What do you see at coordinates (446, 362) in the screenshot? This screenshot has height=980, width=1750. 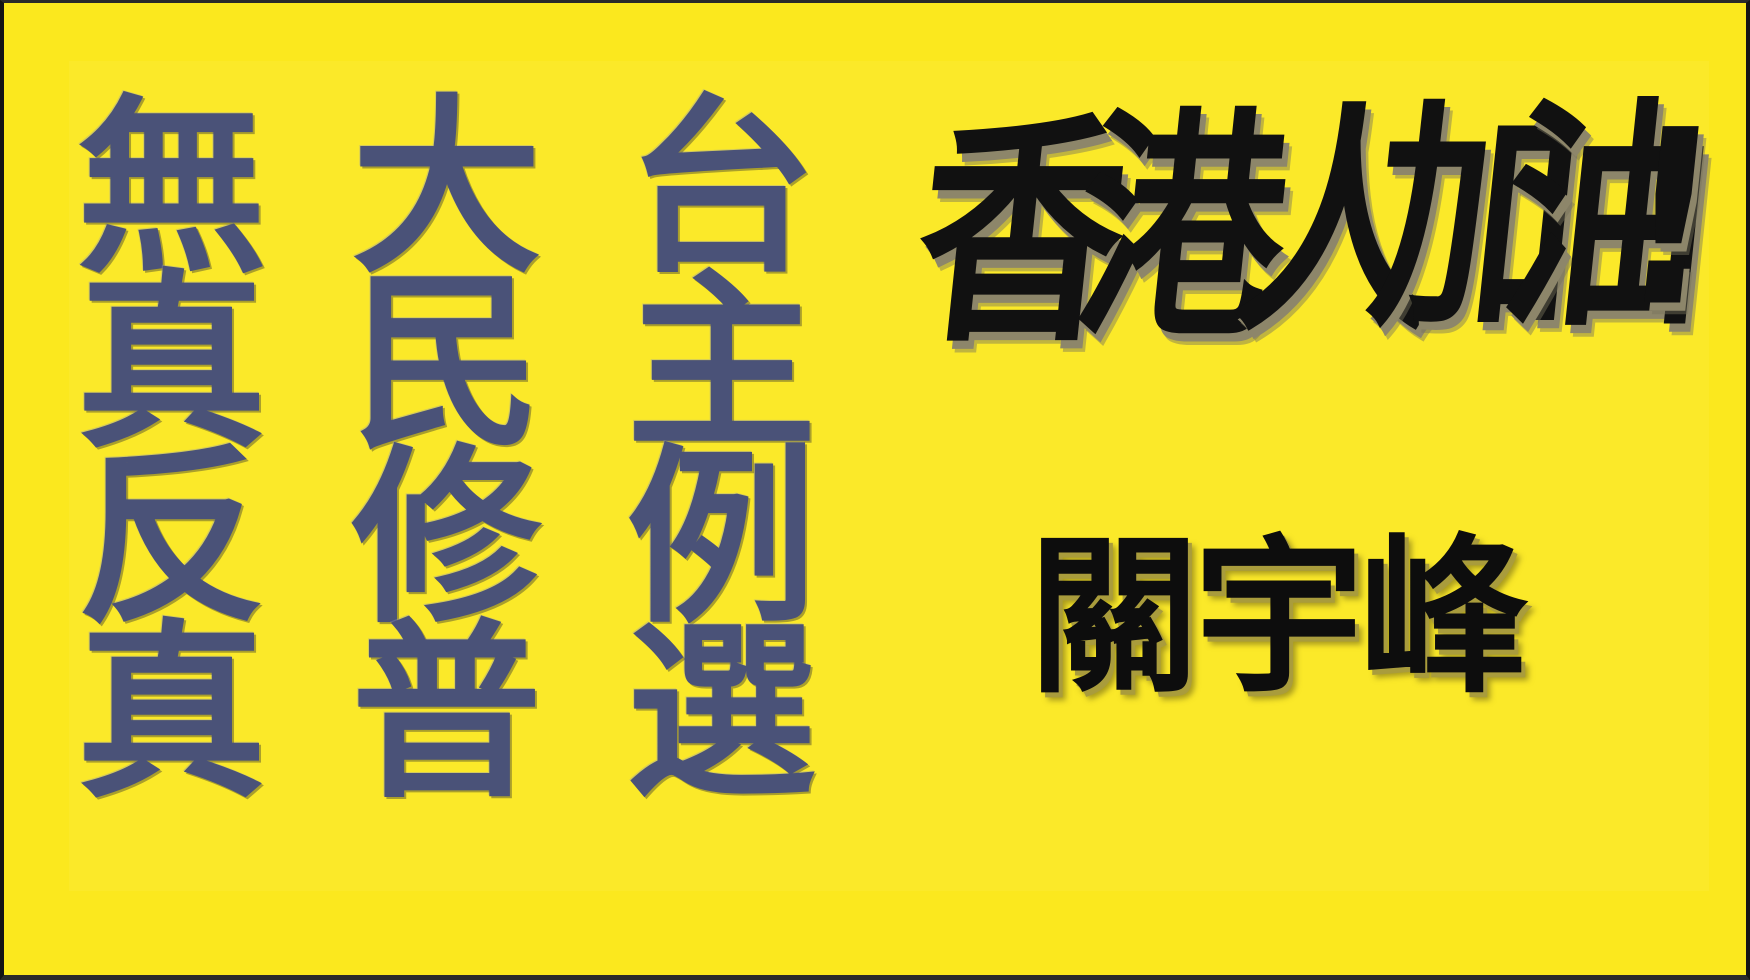 I see `slogan-char: 民` at bounding box center [446, 362].